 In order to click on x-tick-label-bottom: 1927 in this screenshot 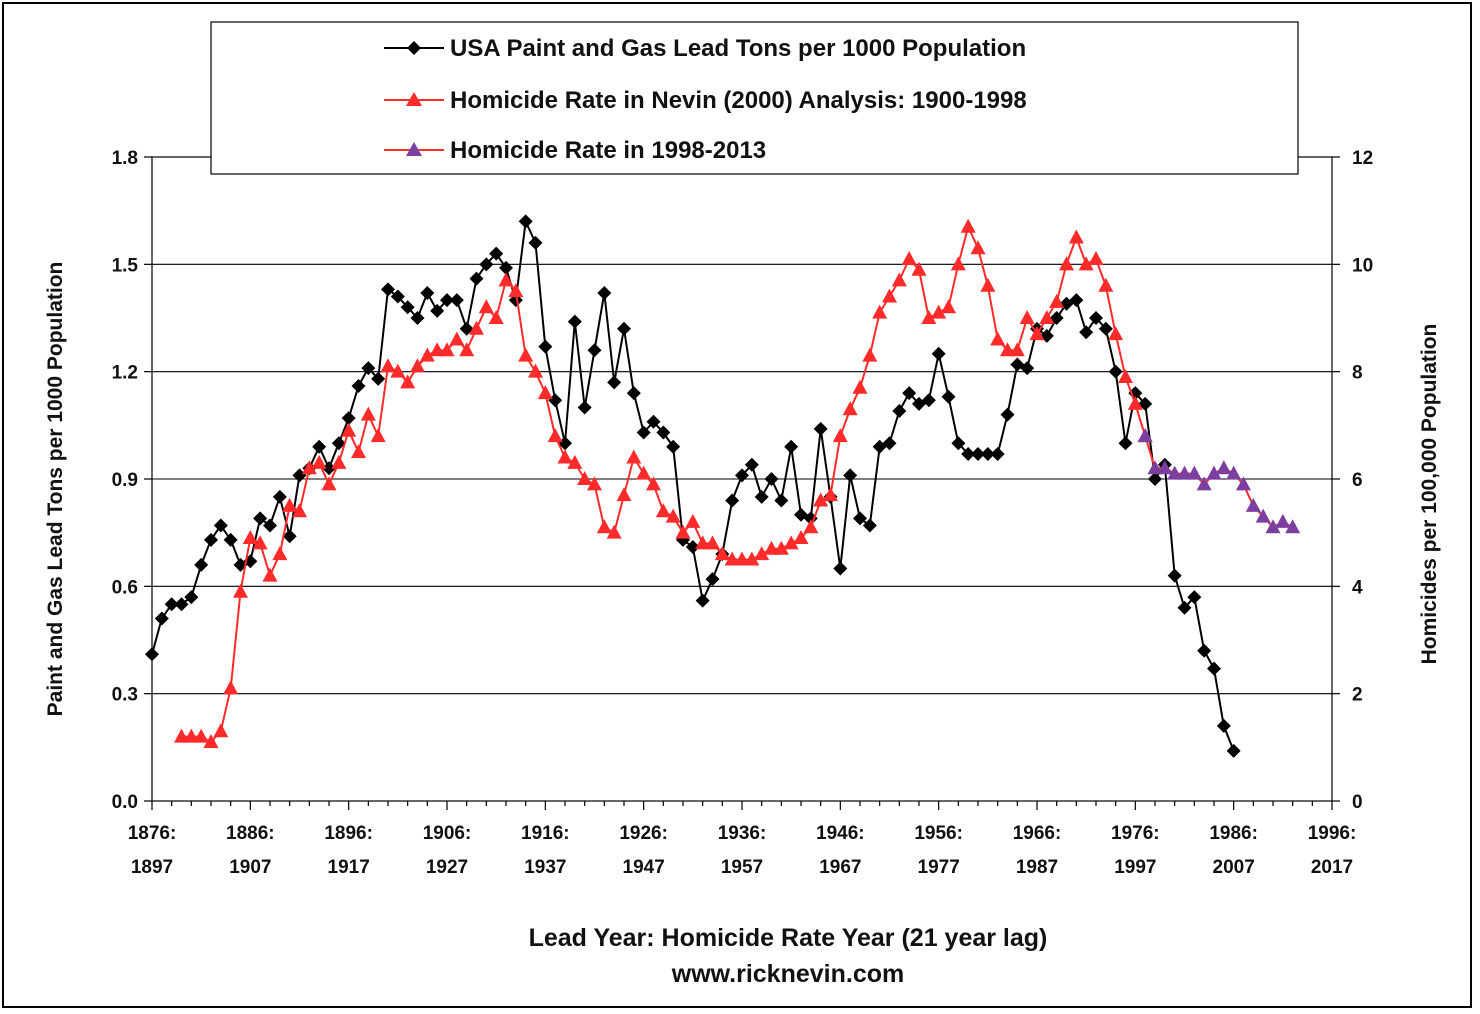, I will do `click(447, 867)`.